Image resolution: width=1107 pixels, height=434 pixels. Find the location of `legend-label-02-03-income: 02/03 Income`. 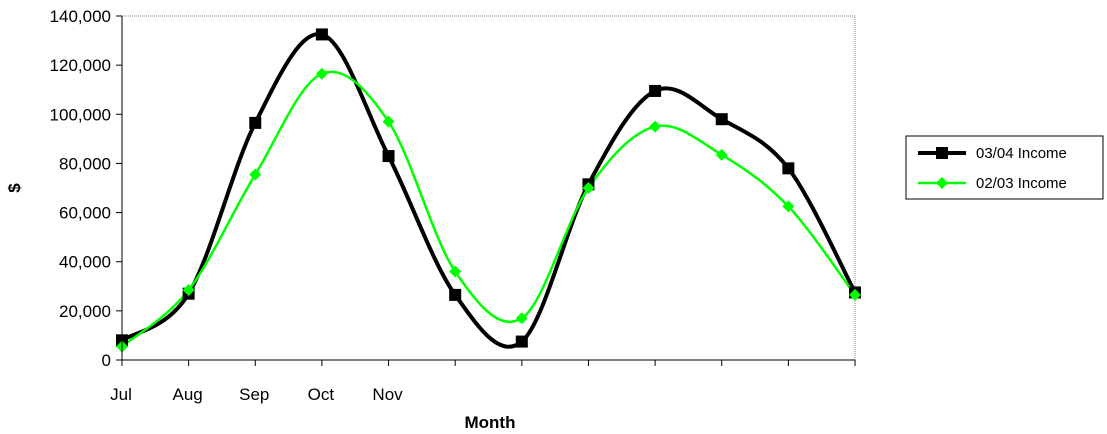

legend-label-02-03-income: 02/03 Income is located at coordinates (1021, 183).